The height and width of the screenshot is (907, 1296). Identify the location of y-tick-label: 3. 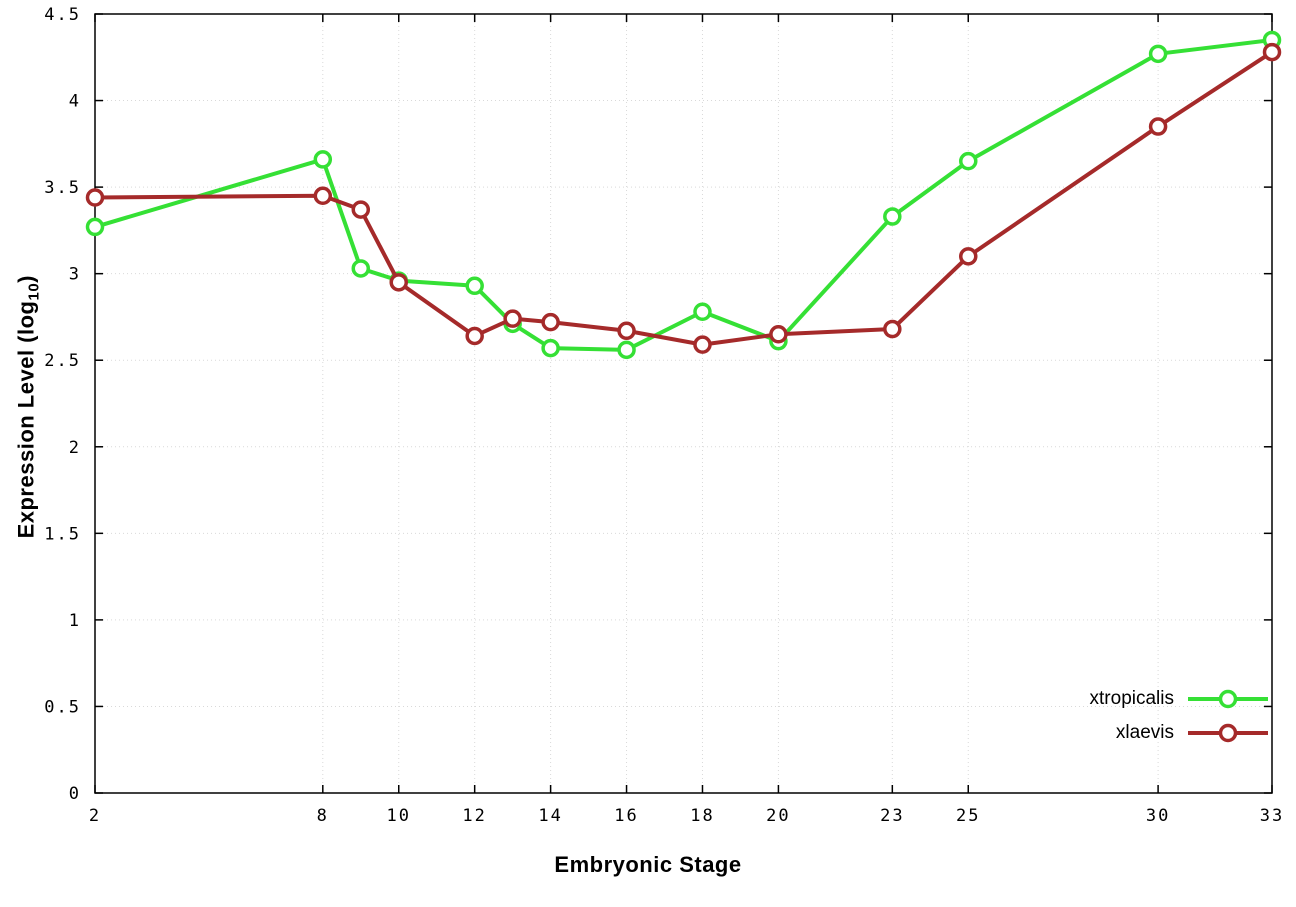
(75, 275).